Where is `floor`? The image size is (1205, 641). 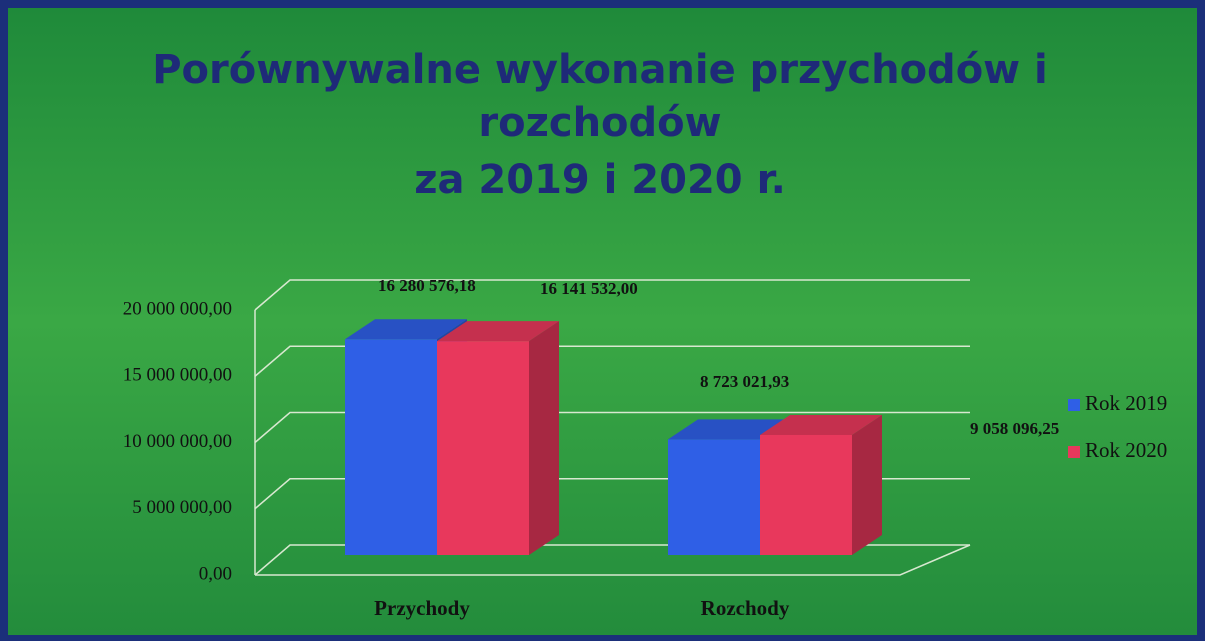 floor is located at coordinates (613, 560).